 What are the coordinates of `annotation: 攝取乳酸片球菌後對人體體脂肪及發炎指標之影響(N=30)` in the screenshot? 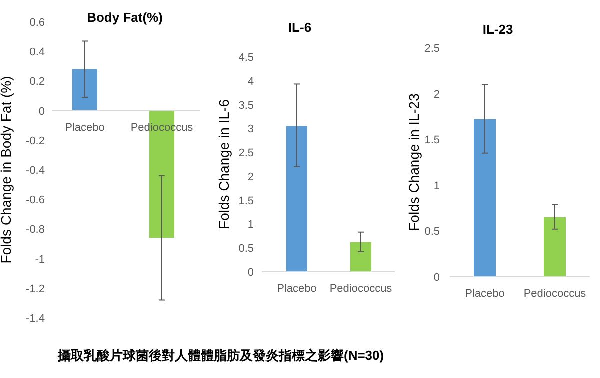 It's located at (221, 355).